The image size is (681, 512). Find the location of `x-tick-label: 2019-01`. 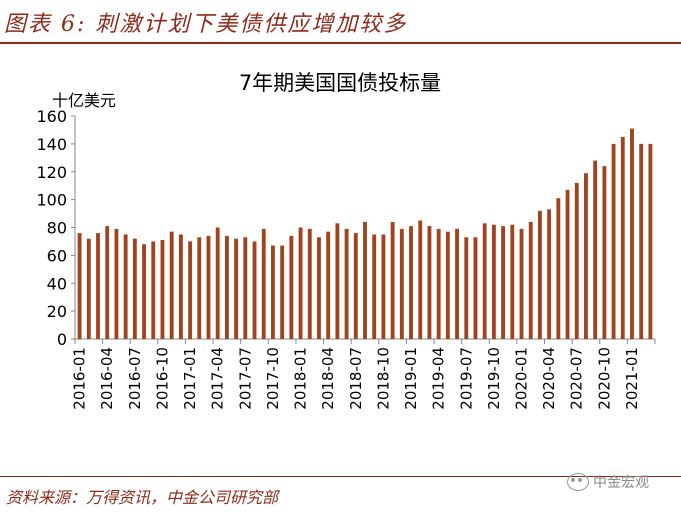

x-tick-label: 2019-01 is located at coordinates (411, 378).